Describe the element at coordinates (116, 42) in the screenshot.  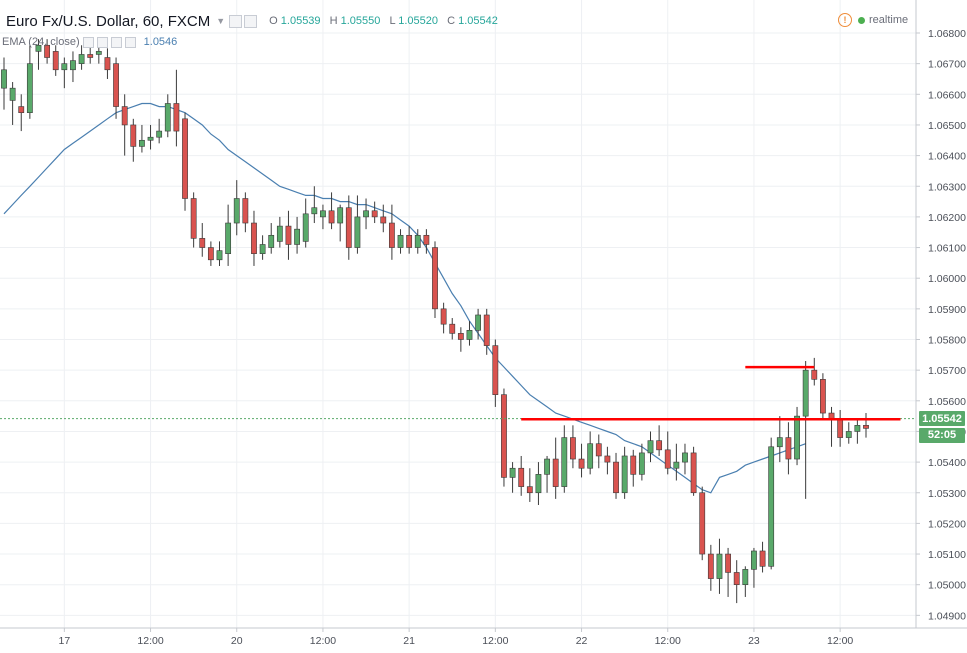
I see `add-icon` at that location.